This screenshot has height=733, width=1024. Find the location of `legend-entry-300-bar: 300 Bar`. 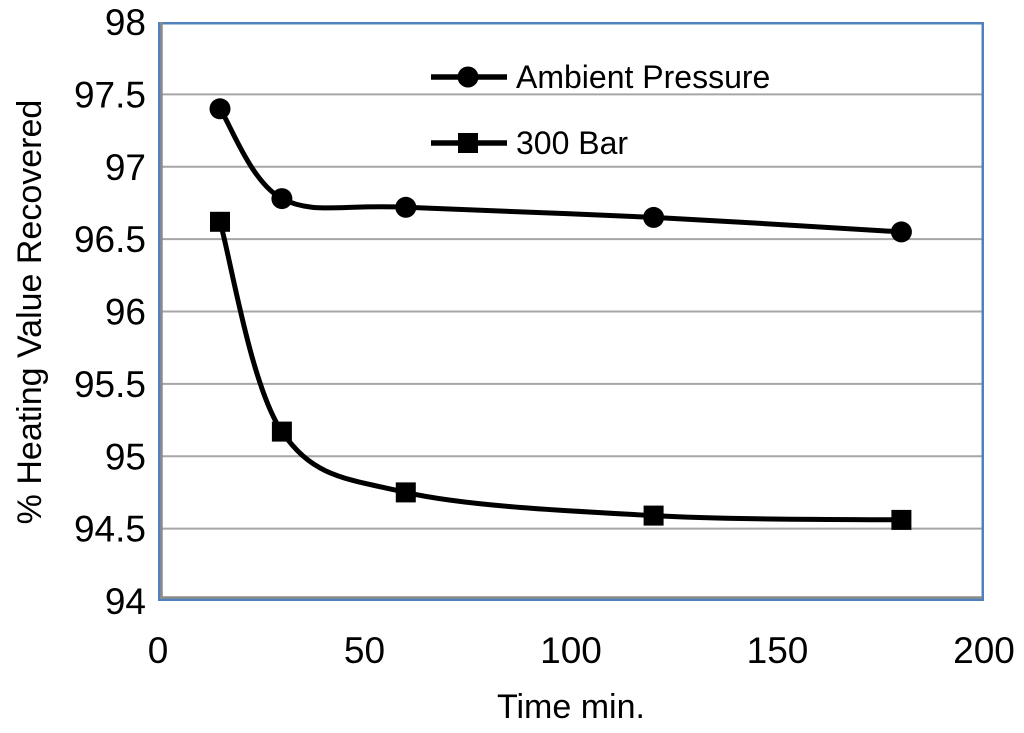

legend-entry-300-bar: 300 Bar is located at coordinates (599, 143).